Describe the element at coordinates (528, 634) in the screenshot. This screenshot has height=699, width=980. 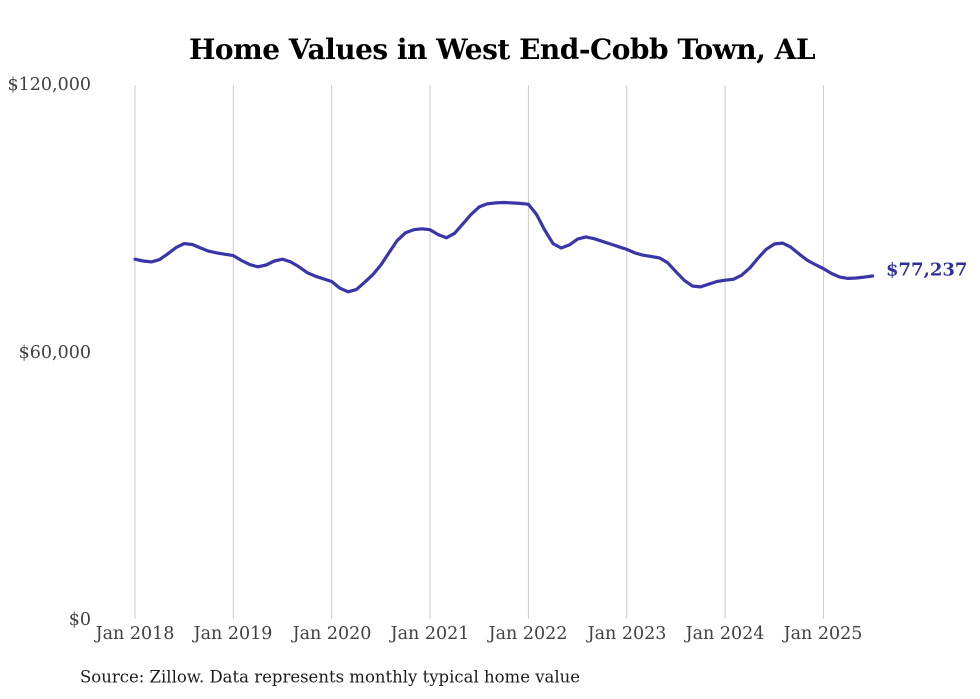
I see `x-axis-tick-jan-2022: Jan 2022` at that location.